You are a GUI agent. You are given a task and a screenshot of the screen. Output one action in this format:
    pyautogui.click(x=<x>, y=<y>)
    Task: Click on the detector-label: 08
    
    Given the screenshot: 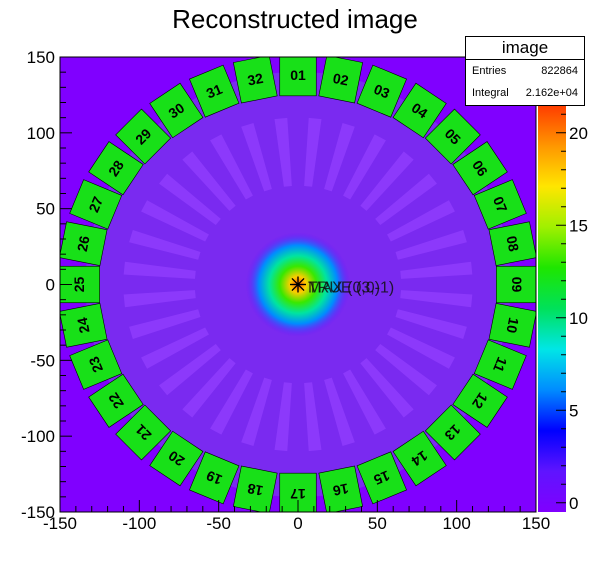 What is the action you would take?
    pyautogui.click(x=512, y=243)
    